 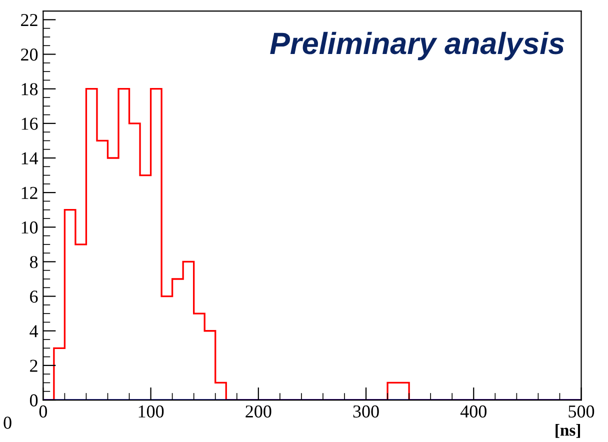 What do you see at coordinates (34, 366) in the screenshot?
I see `y-tick-label: 2` at bounding box center [34, 366].